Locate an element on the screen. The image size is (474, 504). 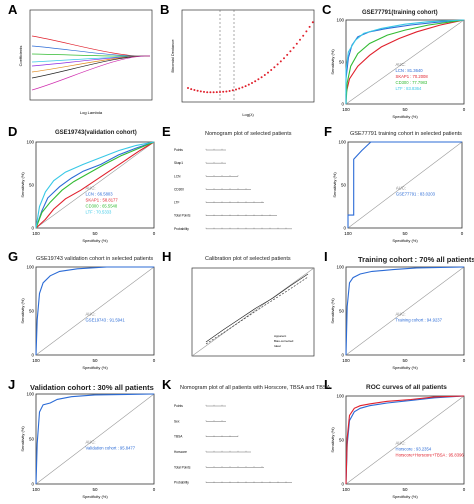
nomogram-row-label: Total Points is located at coordinates (182, 216).